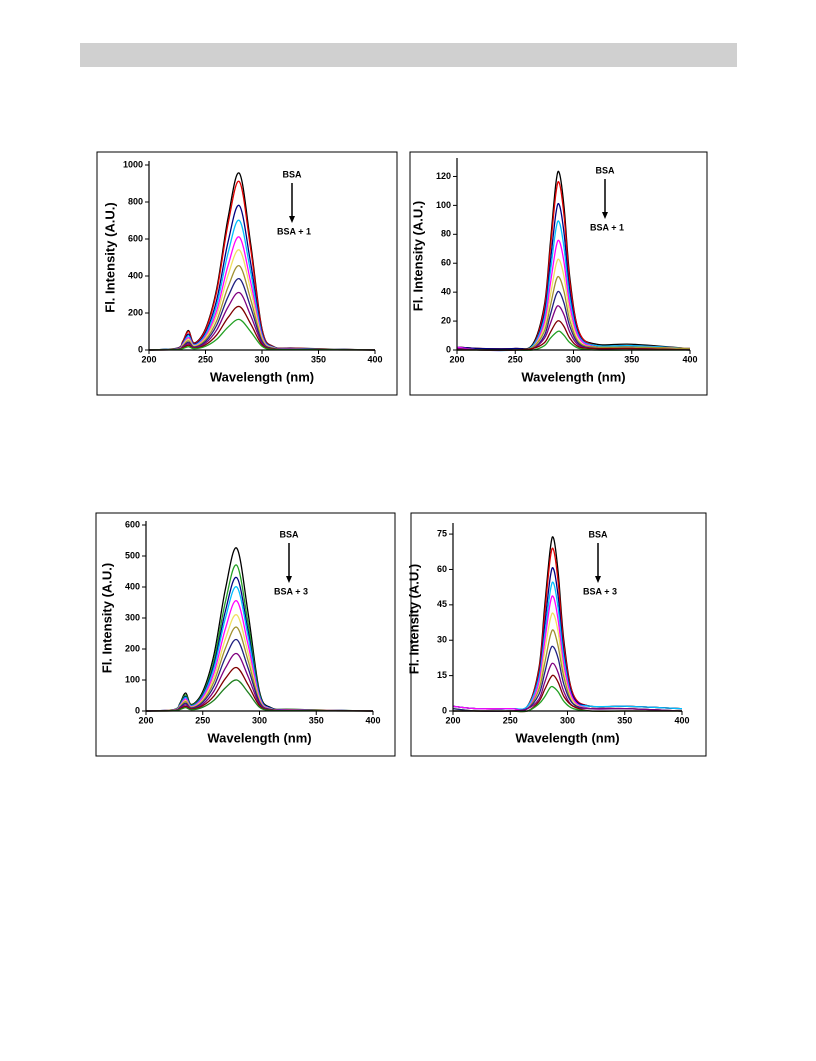 The image size is (816, 1061). I want to click on y-tick-label: 1000, so click(133, 164).